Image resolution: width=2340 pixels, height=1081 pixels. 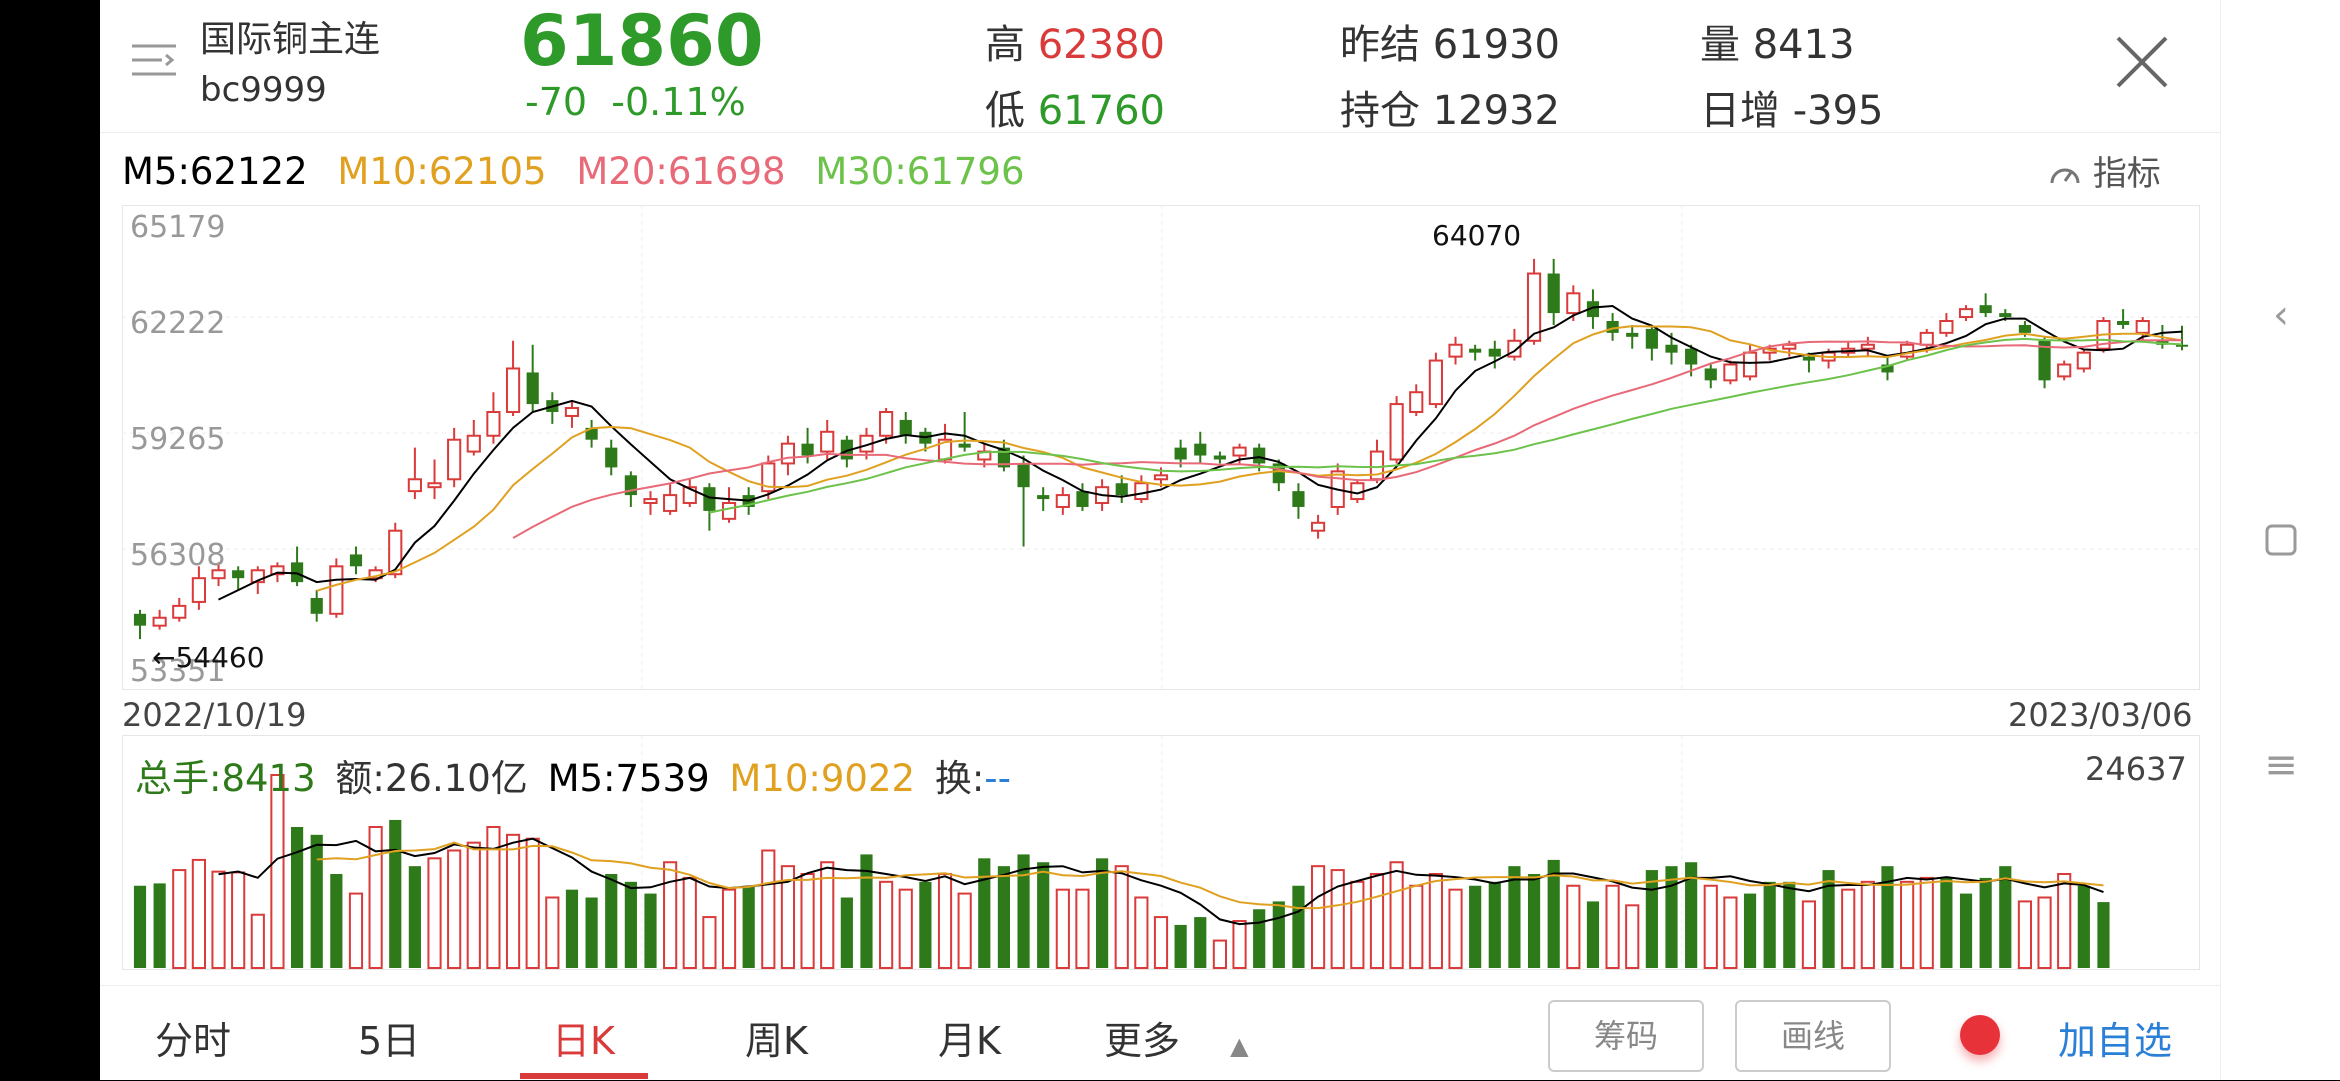 I want to click on add-watchlist-button: 加自选, so click(x=2115, y=1041).